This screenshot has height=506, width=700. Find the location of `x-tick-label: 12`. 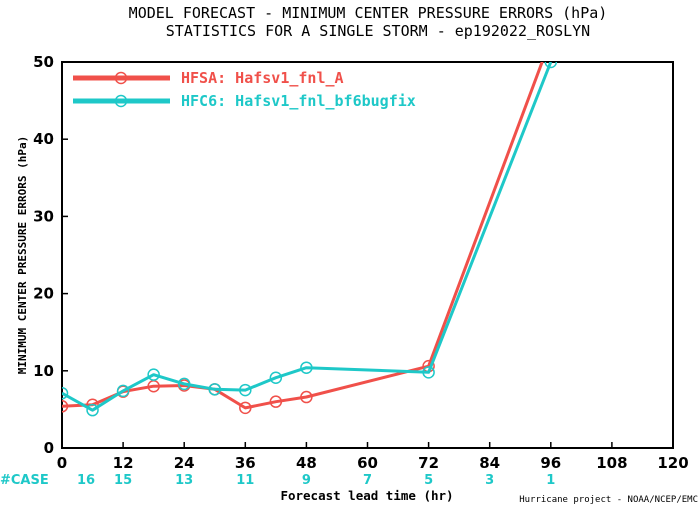

x-tick-label: 12 is located at coordinates (123, 463).